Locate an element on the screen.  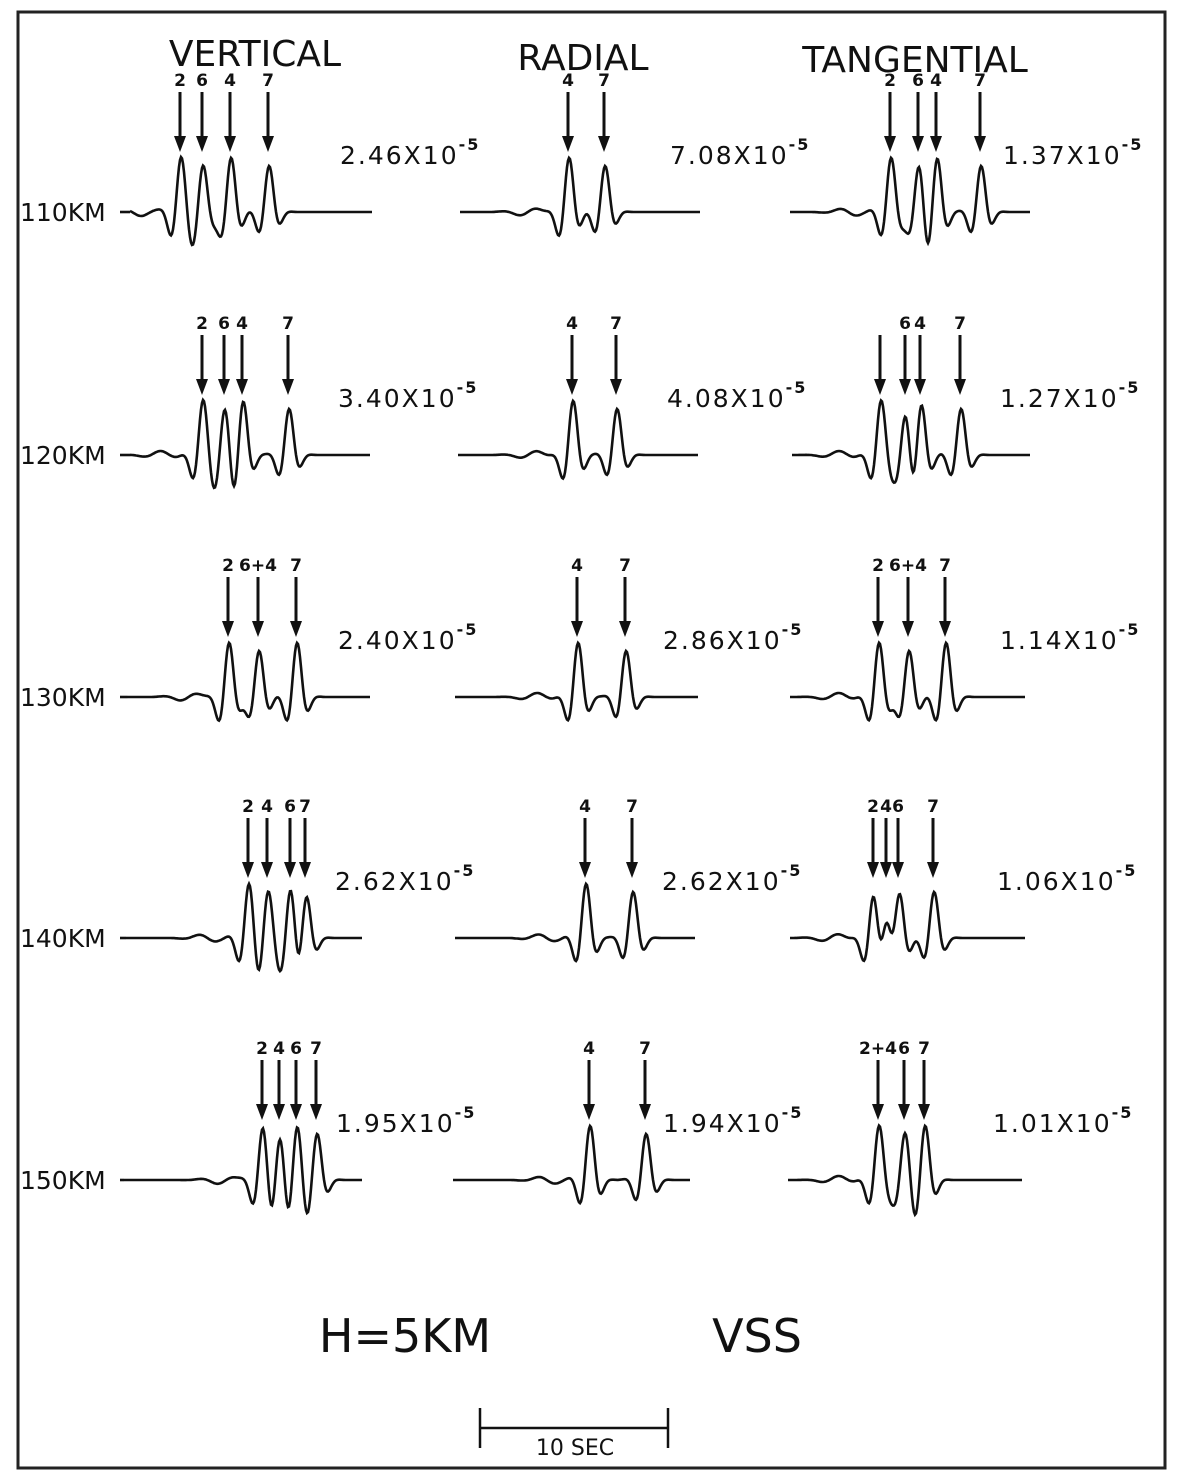
seismogram: 2 6+4 7 2.40X10-5 is located at coordinates (303, 639).